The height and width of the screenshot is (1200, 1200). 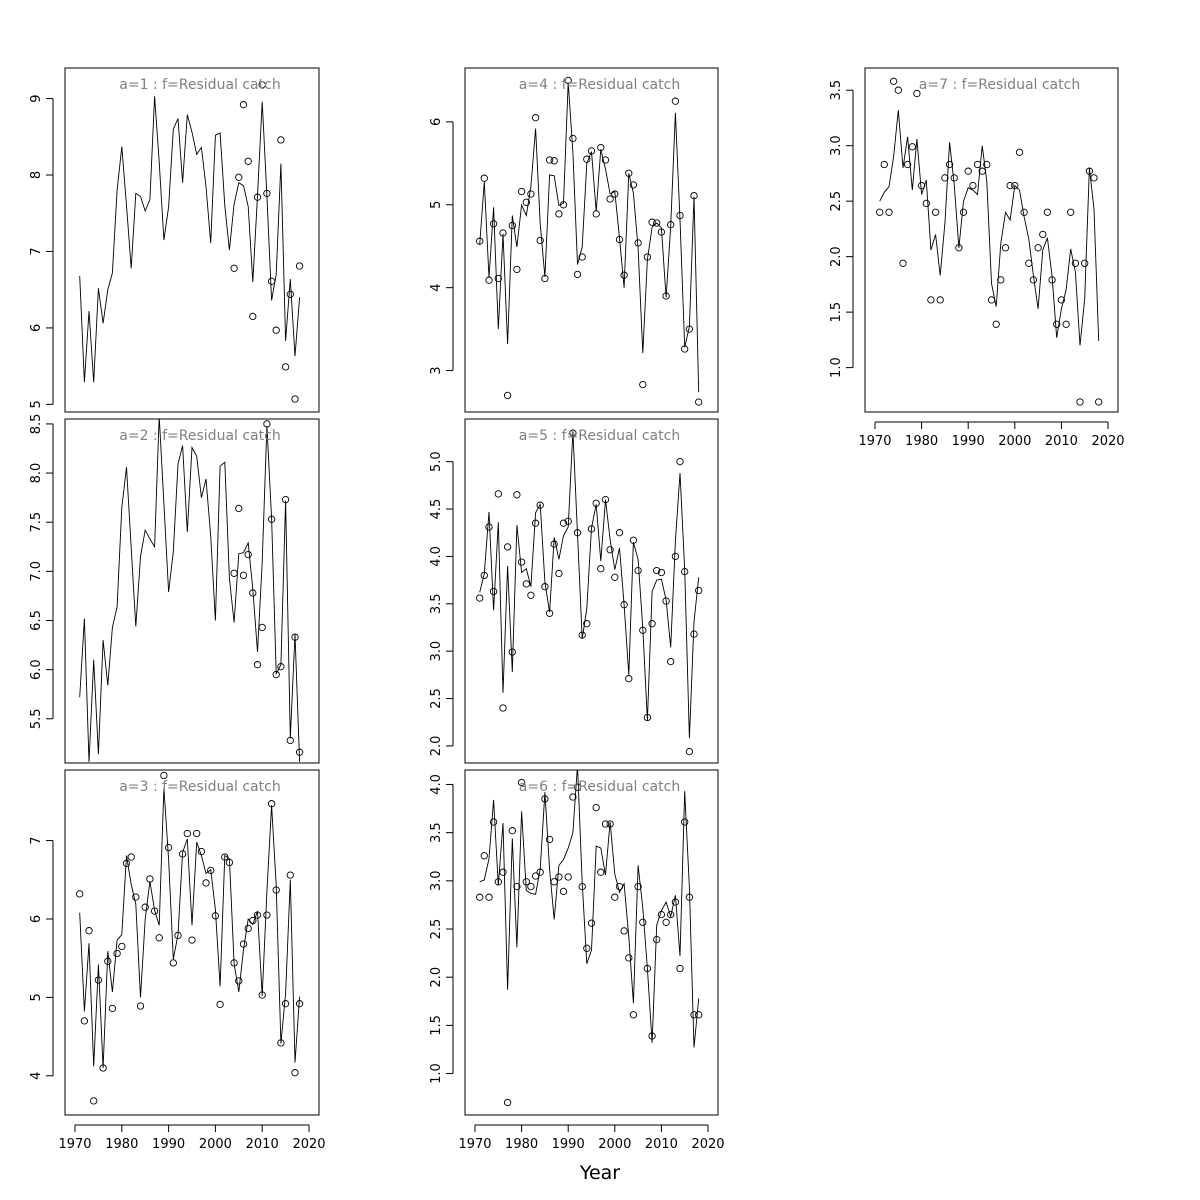 What do you see at coordinates (991, 435) in the screenshot?
I see `panel-7-x-axis: 1970 1980 1990 2000 2010 2020` at bounding box center [991, 435].